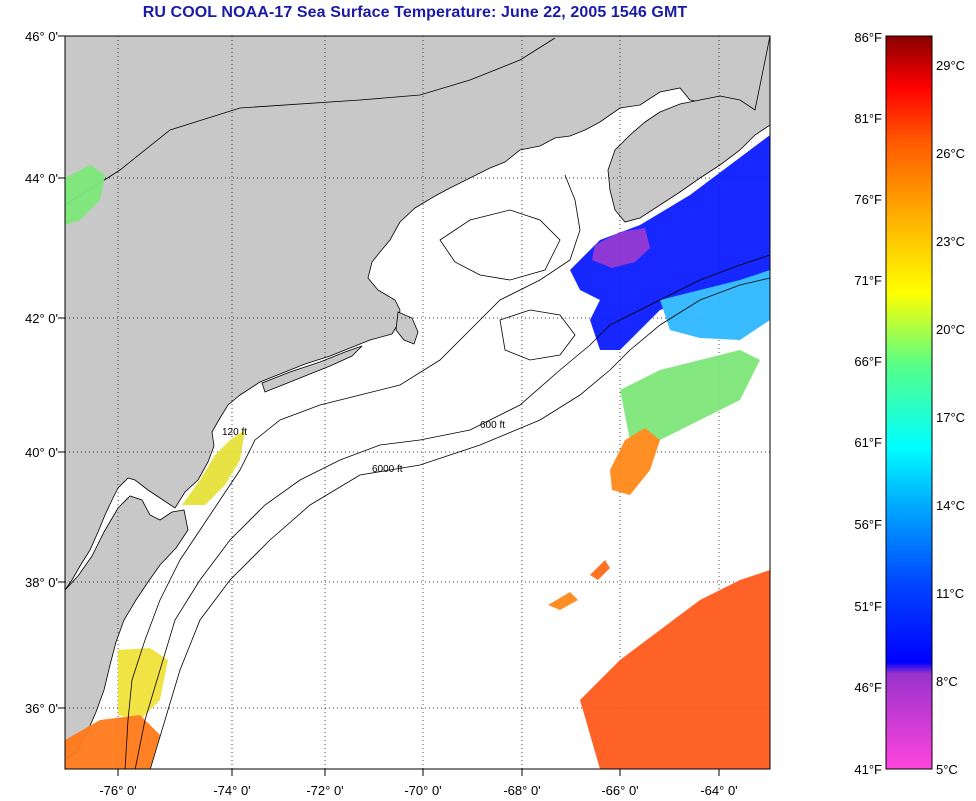 The image size is (976, 801). Describe the element at coordinates (118, 790) in the screenshot. I see `lon-label-76: -76° 0'` at that location.